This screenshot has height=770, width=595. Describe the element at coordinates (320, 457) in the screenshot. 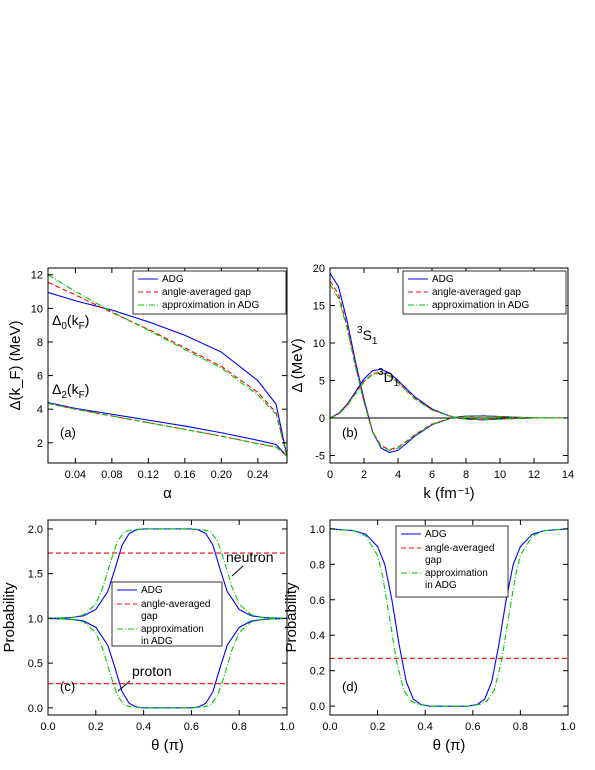

I see `y-tick-label: -5` at that location.